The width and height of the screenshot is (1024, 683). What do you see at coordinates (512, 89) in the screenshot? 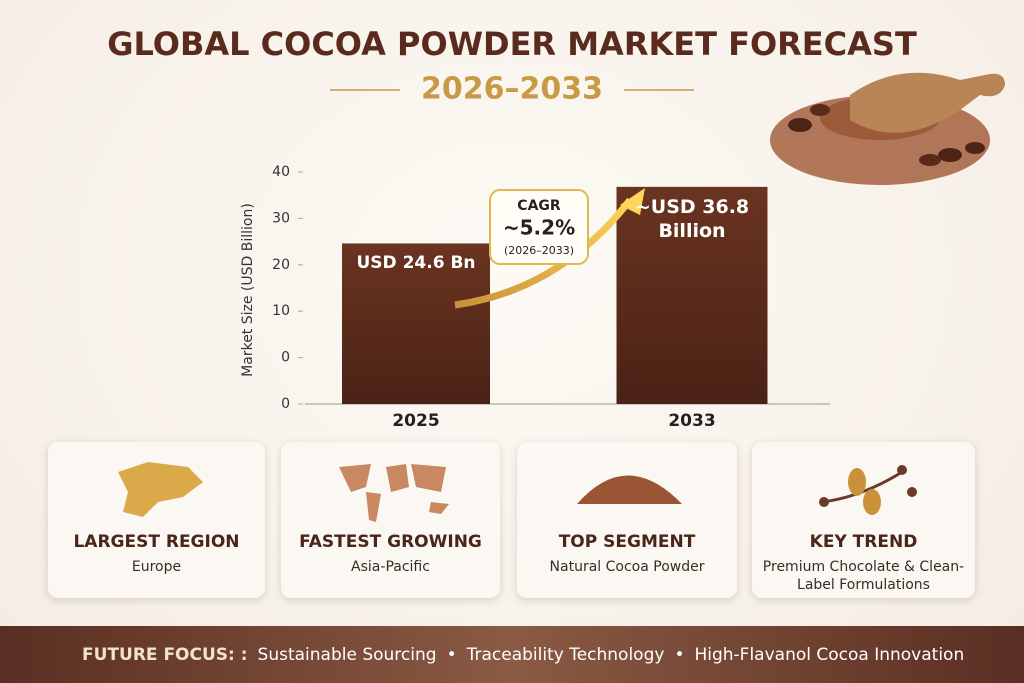
I see `subtitle: 2026–2033` at bounding box center [512, 89].